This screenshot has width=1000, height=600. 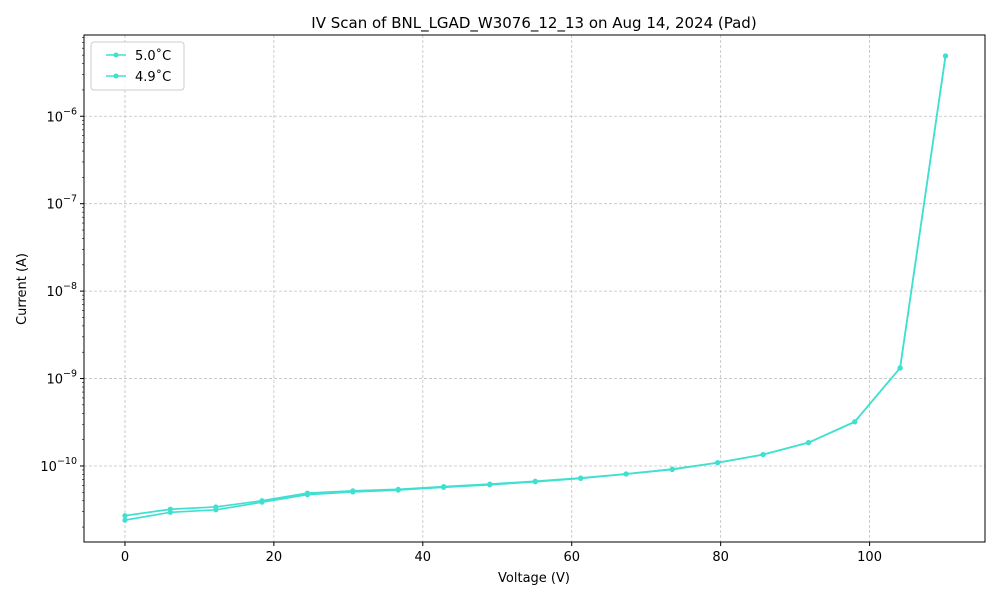 What do you see at coordinates (274, 557) in the screenshot?
I see `x-tick-label: 20` at bounding box center [274, 557].